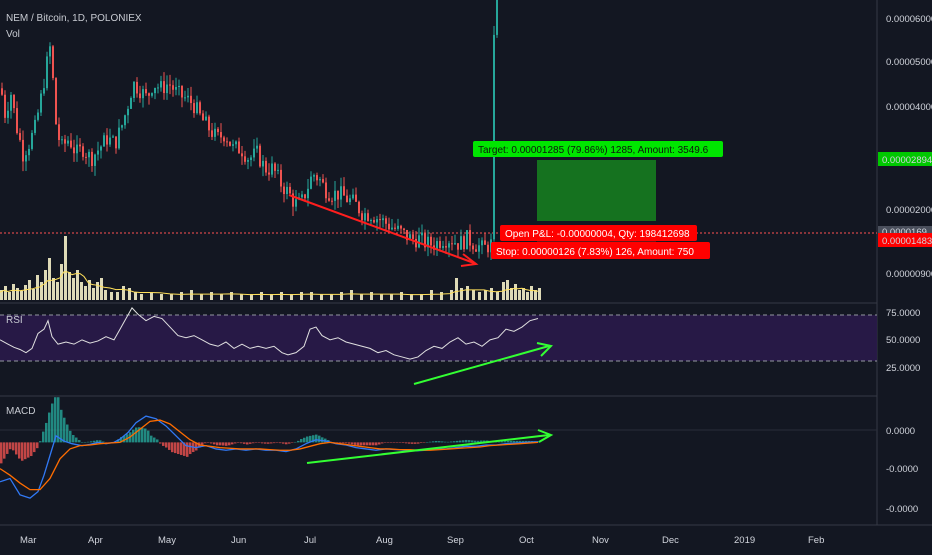 The width and height of the screenshot is (932, 555). What do you see at coordinates (383, 230) in the screenshot?
I see `red-trend-arrow` at bounding box center [383, 230].